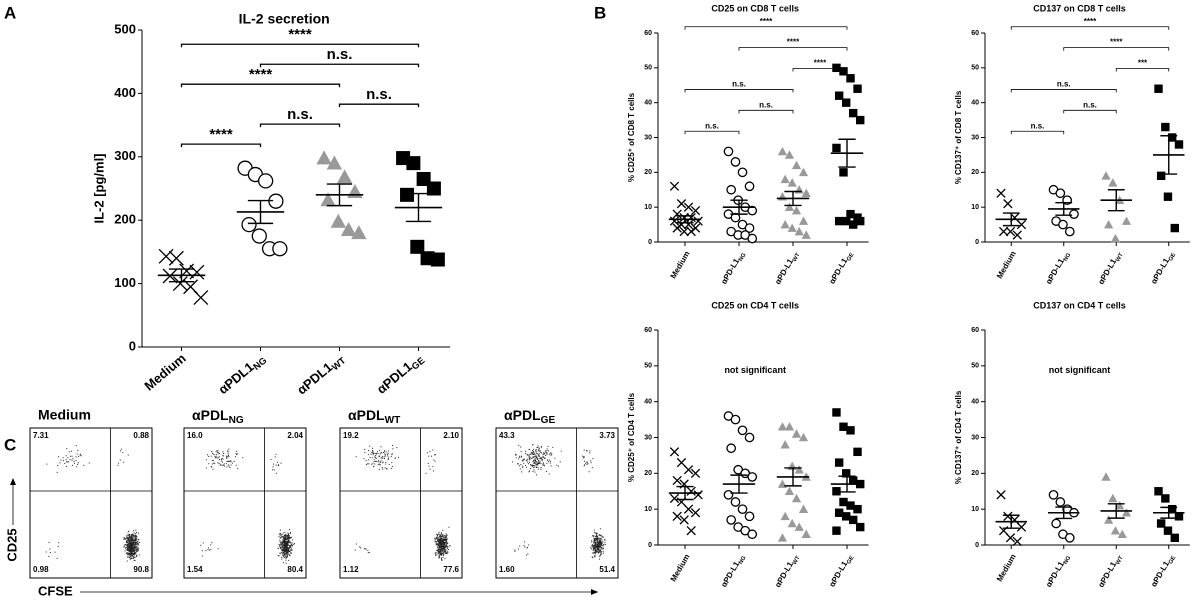  What do you see at coordinates (977, 242) in the screenshot?
I see `y-tick-label: 0` at bounding box center [977, 242].